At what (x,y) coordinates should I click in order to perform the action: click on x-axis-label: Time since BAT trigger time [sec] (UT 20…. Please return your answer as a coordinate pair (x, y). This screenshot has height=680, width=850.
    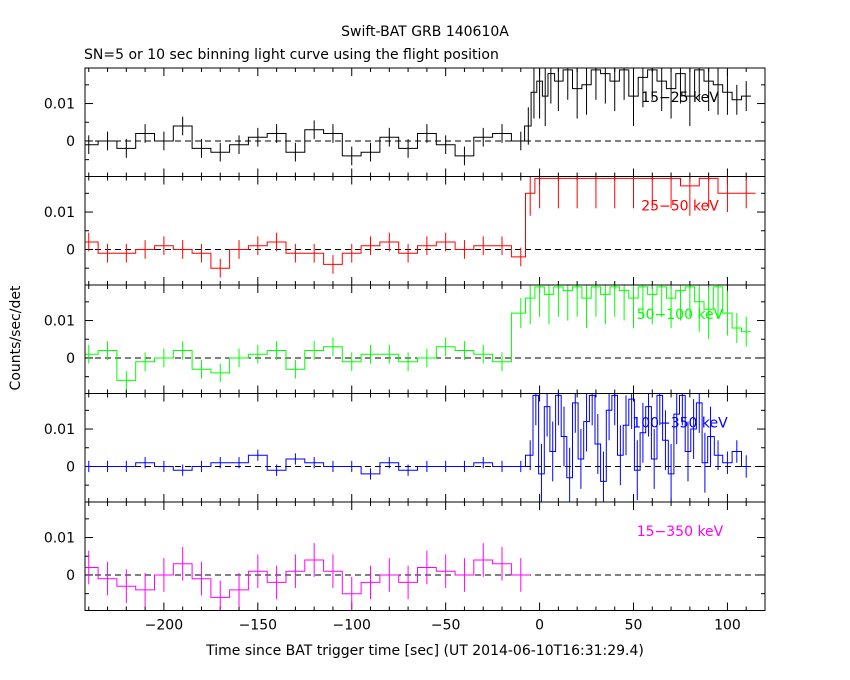
    Looking at the image, I should click on (424, 651).